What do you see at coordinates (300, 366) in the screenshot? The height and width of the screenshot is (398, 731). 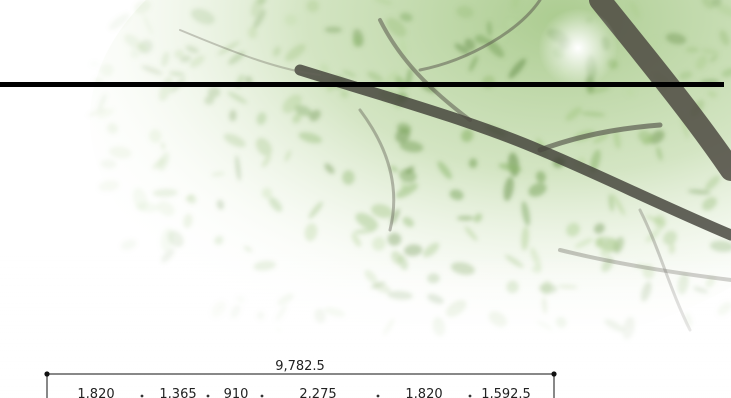 I see `total-dimension-label: 9,782.5` at bounding box center [300, 366].